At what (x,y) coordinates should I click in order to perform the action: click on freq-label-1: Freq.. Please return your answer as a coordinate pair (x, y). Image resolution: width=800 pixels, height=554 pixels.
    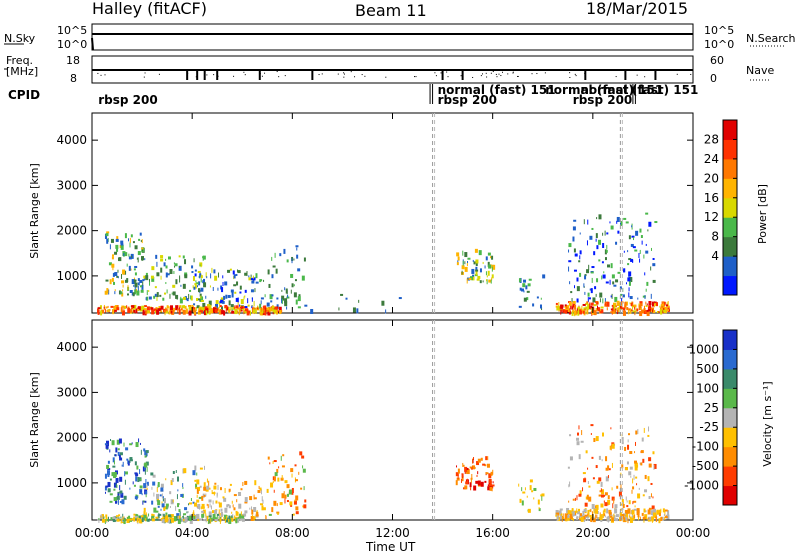
    Looking at the image, I should click on (20, 60).